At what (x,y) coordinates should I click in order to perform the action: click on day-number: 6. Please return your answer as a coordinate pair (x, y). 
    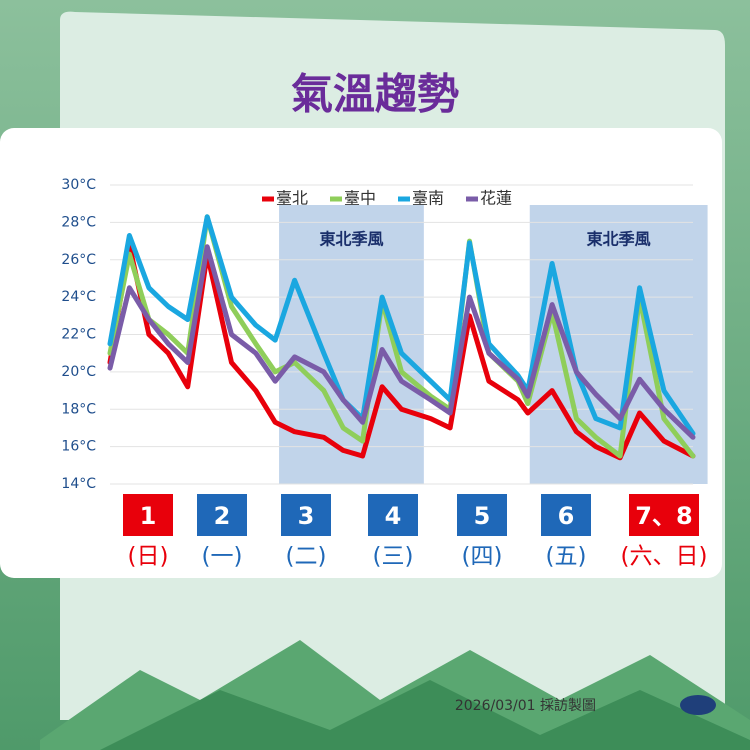
    Looking at the image, I should click on (566, 516).